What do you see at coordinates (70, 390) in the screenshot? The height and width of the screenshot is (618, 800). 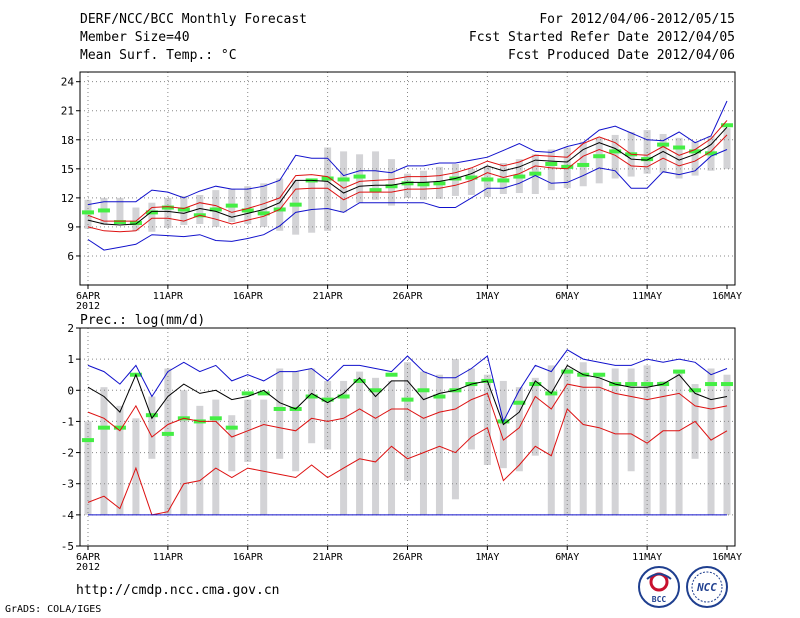 I see `precipitation-y-tick-label: 0` at bounding box center [70, 390].